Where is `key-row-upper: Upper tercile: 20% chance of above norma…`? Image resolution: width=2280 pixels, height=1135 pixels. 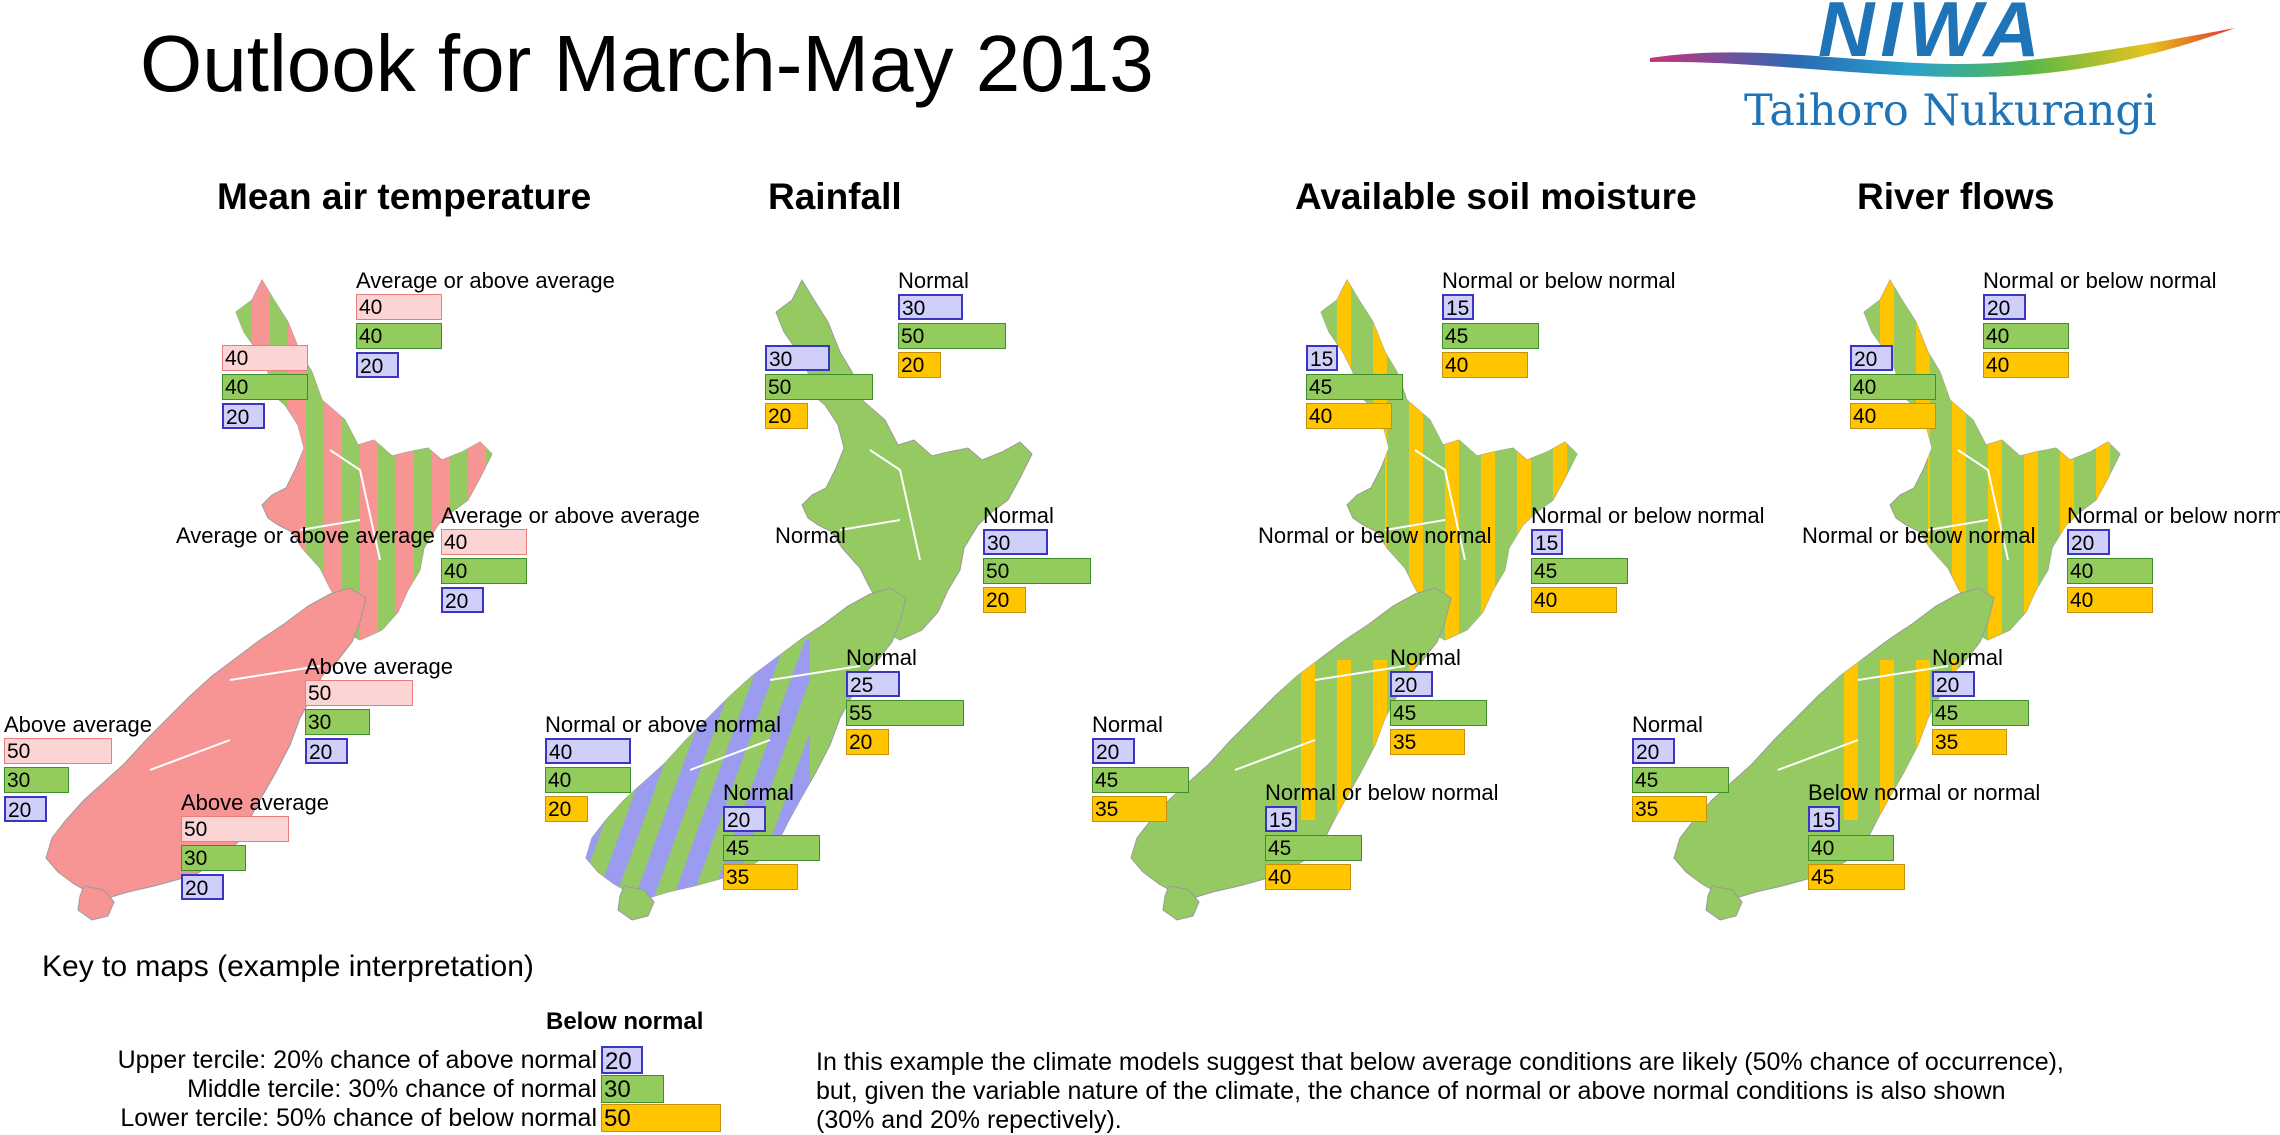 key-row-upper: Upper tercile: 20% chance of above norma… is located at coordinates (357, 1060).